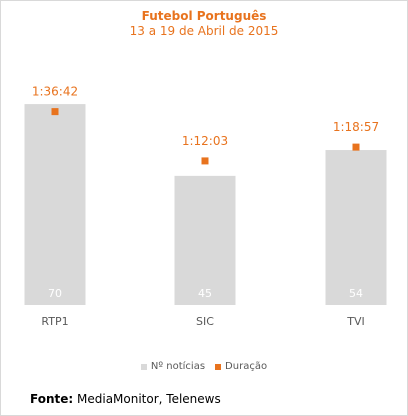  What do you see at coordinates (55, 92) in the screenshot?
I see `duration-label: 1:36:42` at bounding box center [55, 92].